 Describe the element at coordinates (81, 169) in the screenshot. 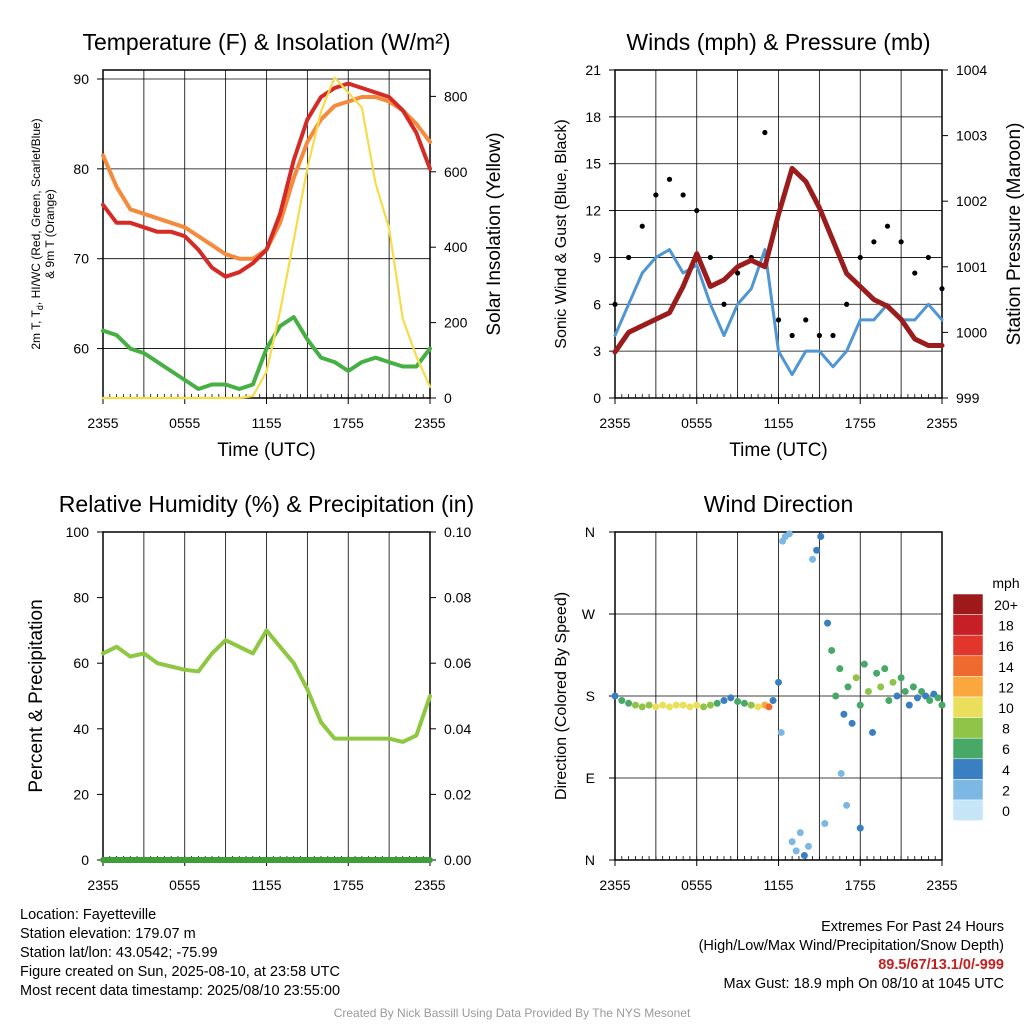

I see `y-tick-label: 80` at that location.